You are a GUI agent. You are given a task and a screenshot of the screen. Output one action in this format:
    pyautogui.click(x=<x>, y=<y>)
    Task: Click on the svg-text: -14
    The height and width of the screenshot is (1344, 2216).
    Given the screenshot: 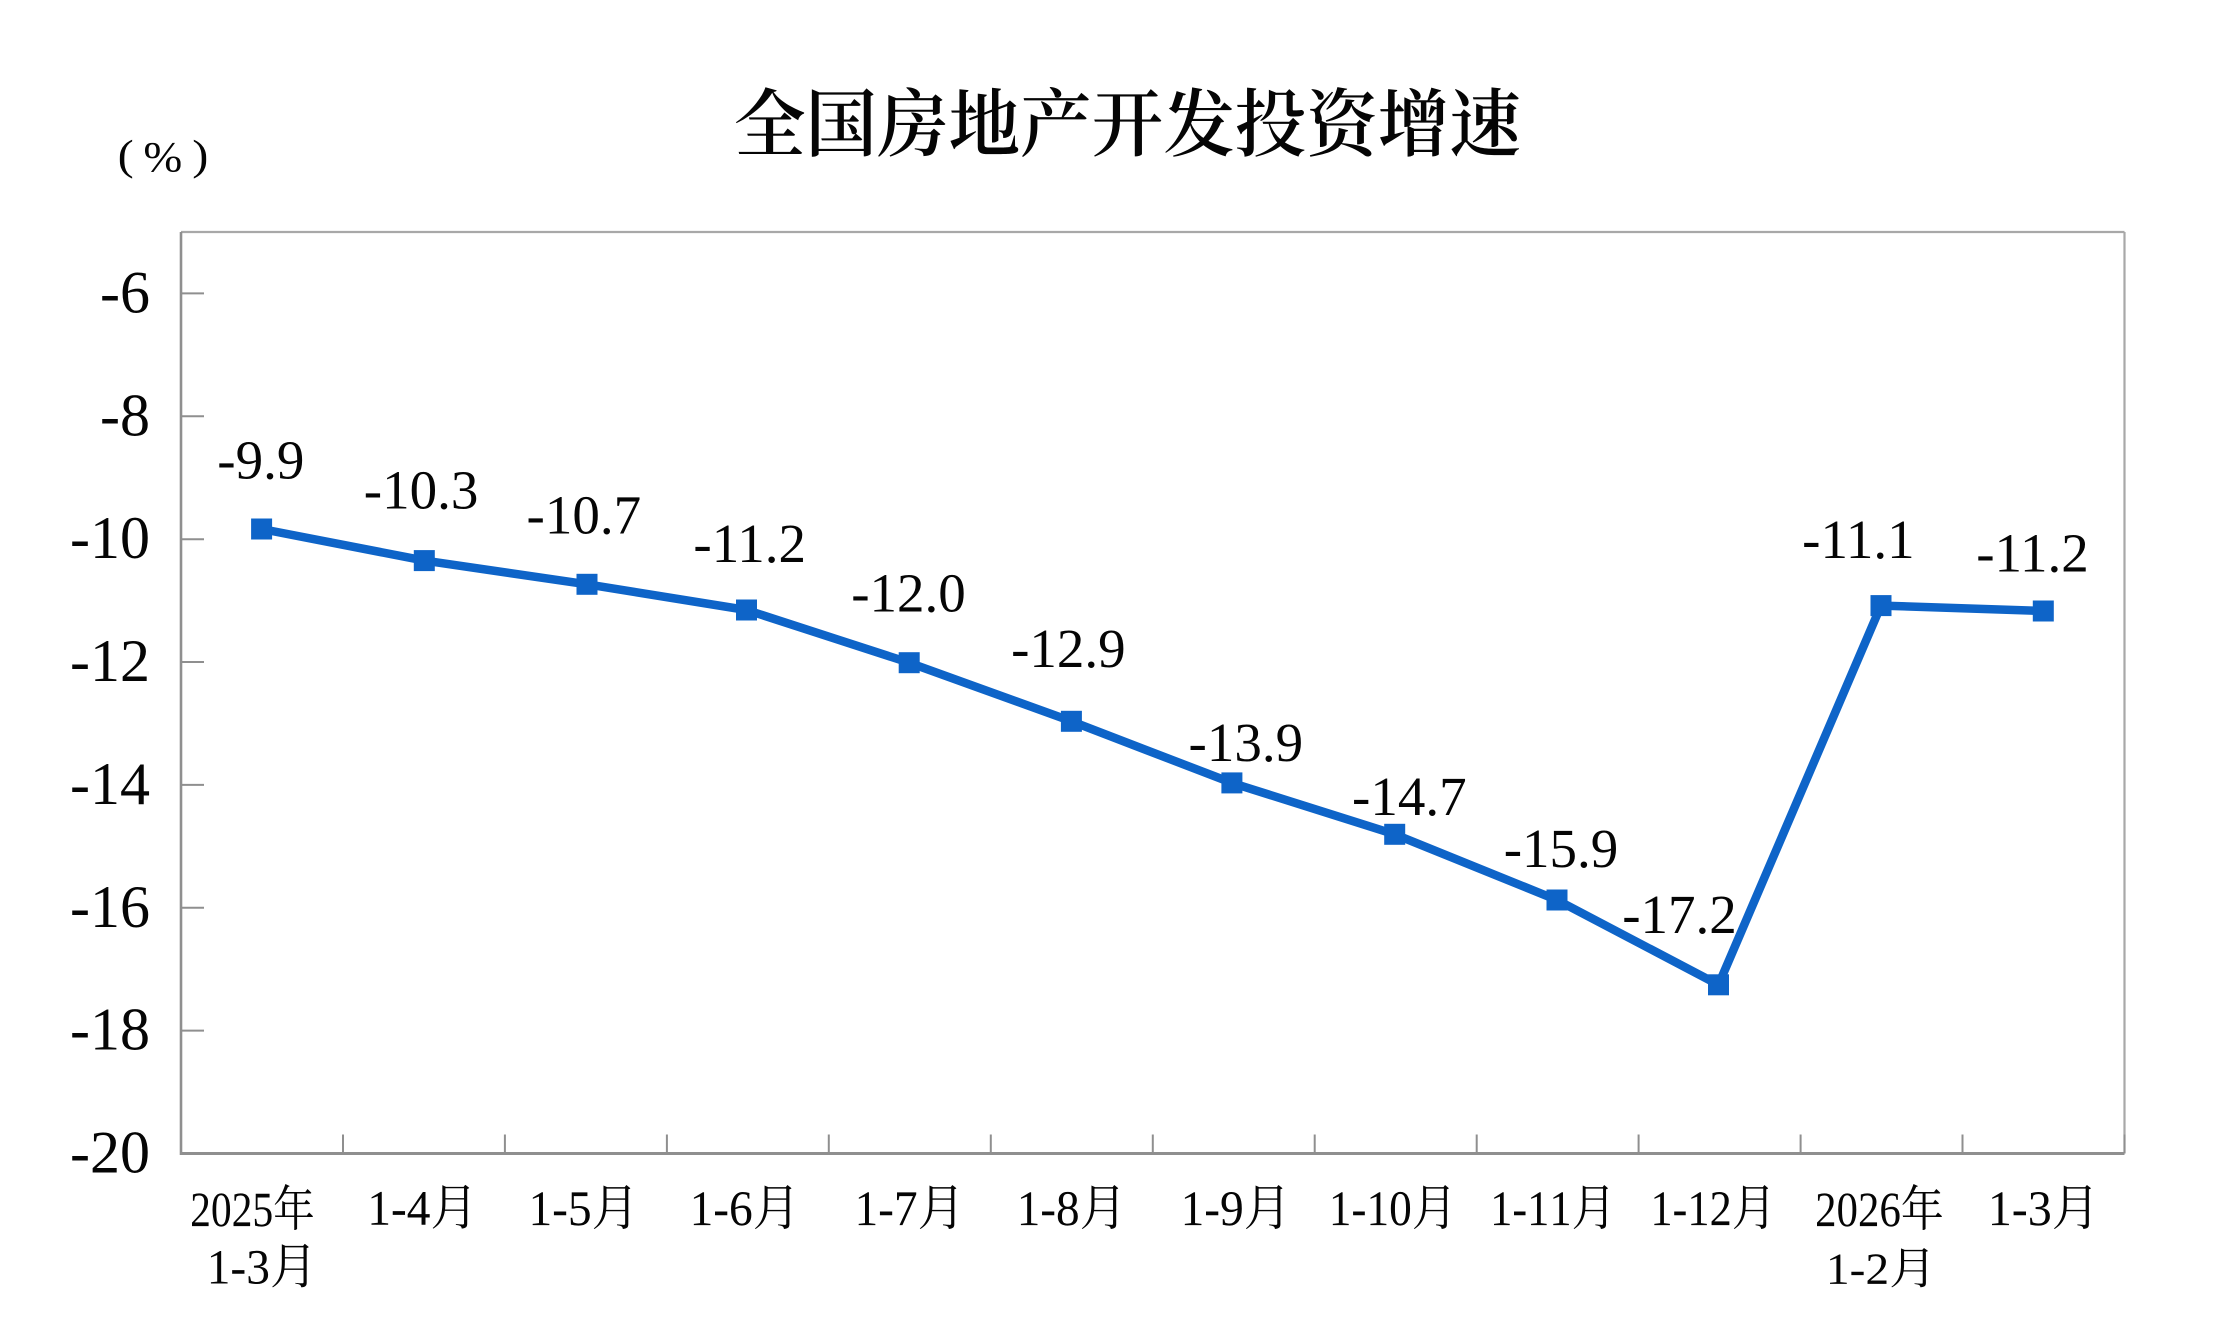 What is the action you would take?
    pyautogui.click(x=110, y=784)
    